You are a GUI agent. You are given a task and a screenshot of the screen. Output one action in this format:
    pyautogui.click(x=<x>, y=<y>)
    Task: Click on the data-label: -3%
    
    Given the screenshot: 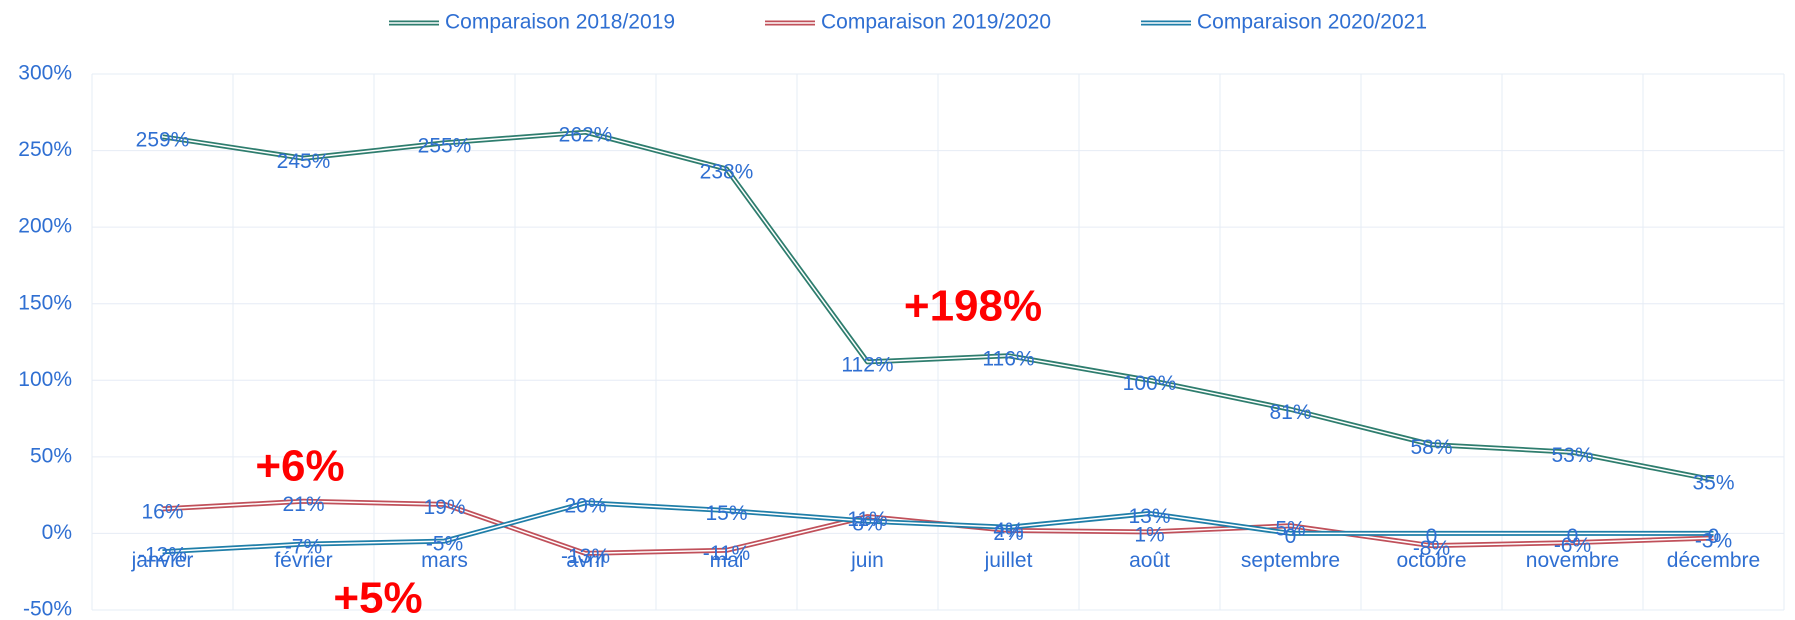 What is the action you would take?
    pyautogui.click(x=1713, y=541)
    